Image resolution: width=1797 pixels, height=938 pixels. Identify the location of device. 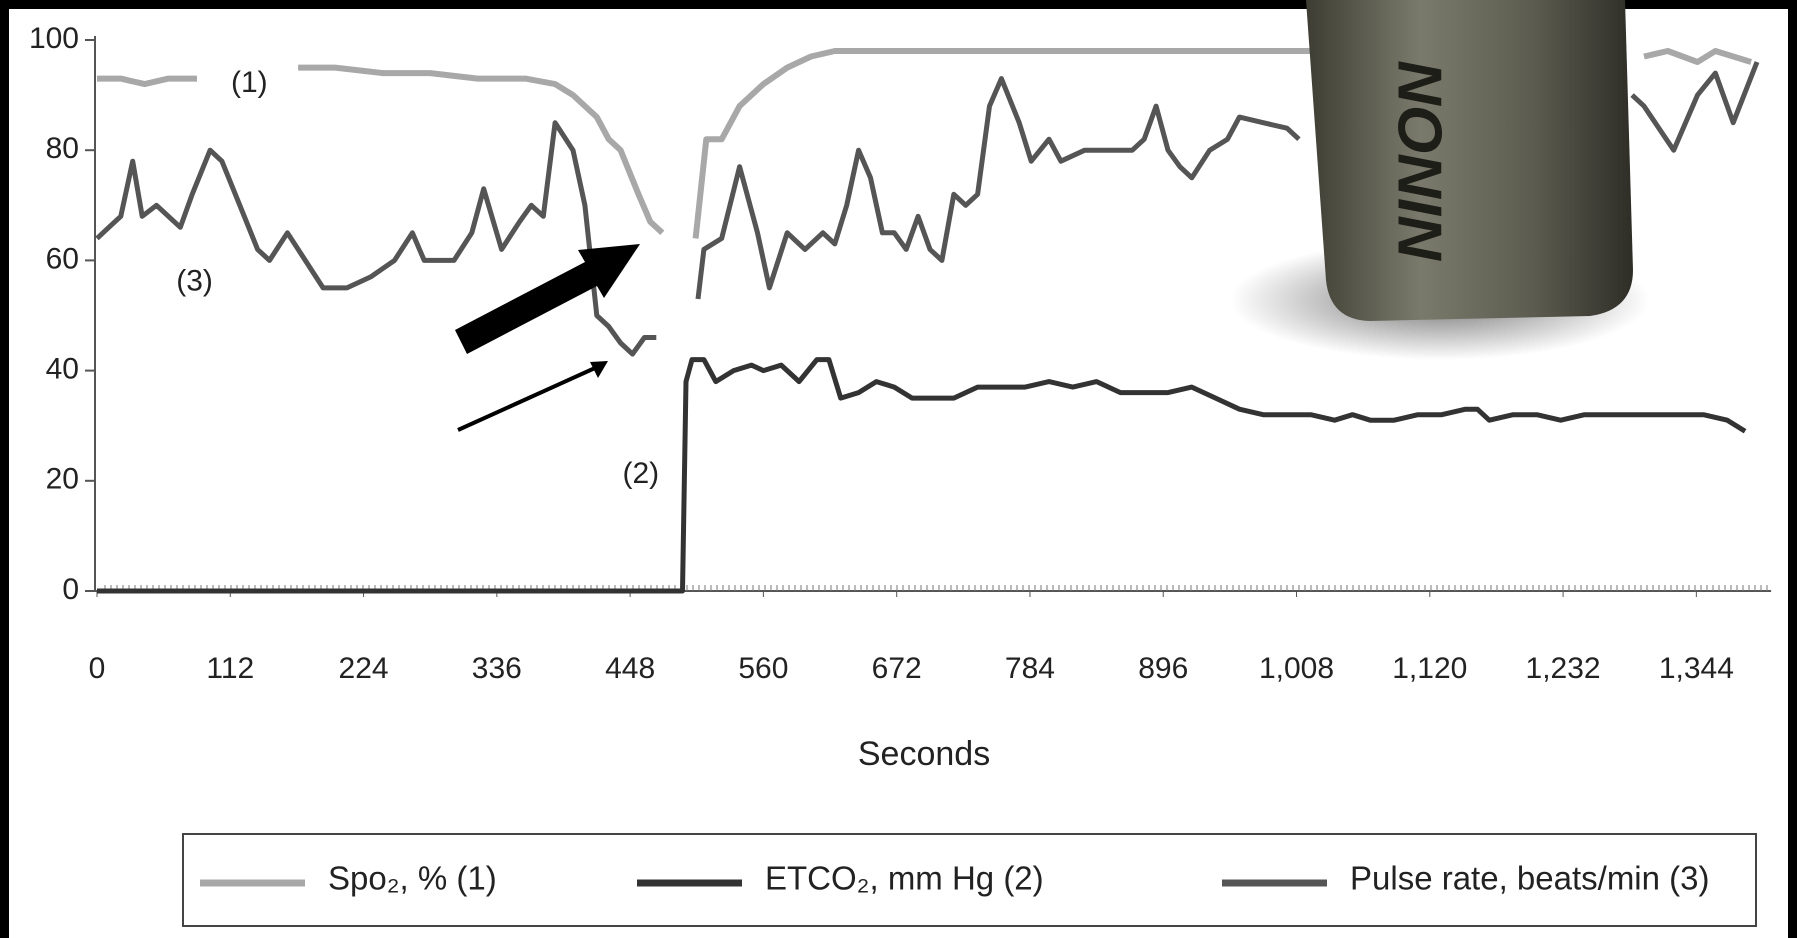
(1469, 160).